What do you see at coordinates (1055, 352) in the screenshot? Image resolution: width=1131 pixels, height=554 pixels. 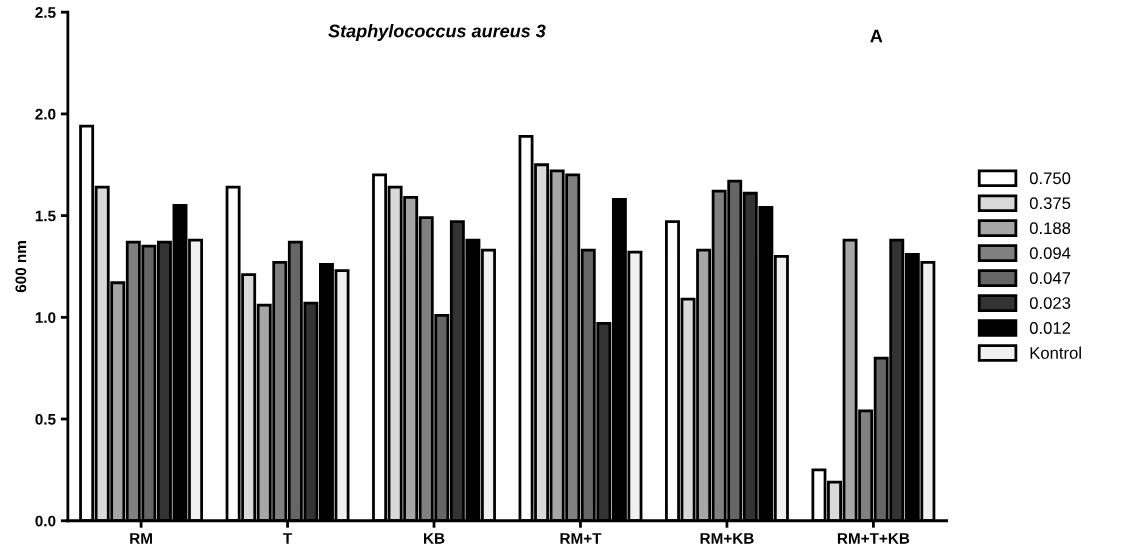 I see `legend-label: Kontrol` at bounding box center [1055, 352].